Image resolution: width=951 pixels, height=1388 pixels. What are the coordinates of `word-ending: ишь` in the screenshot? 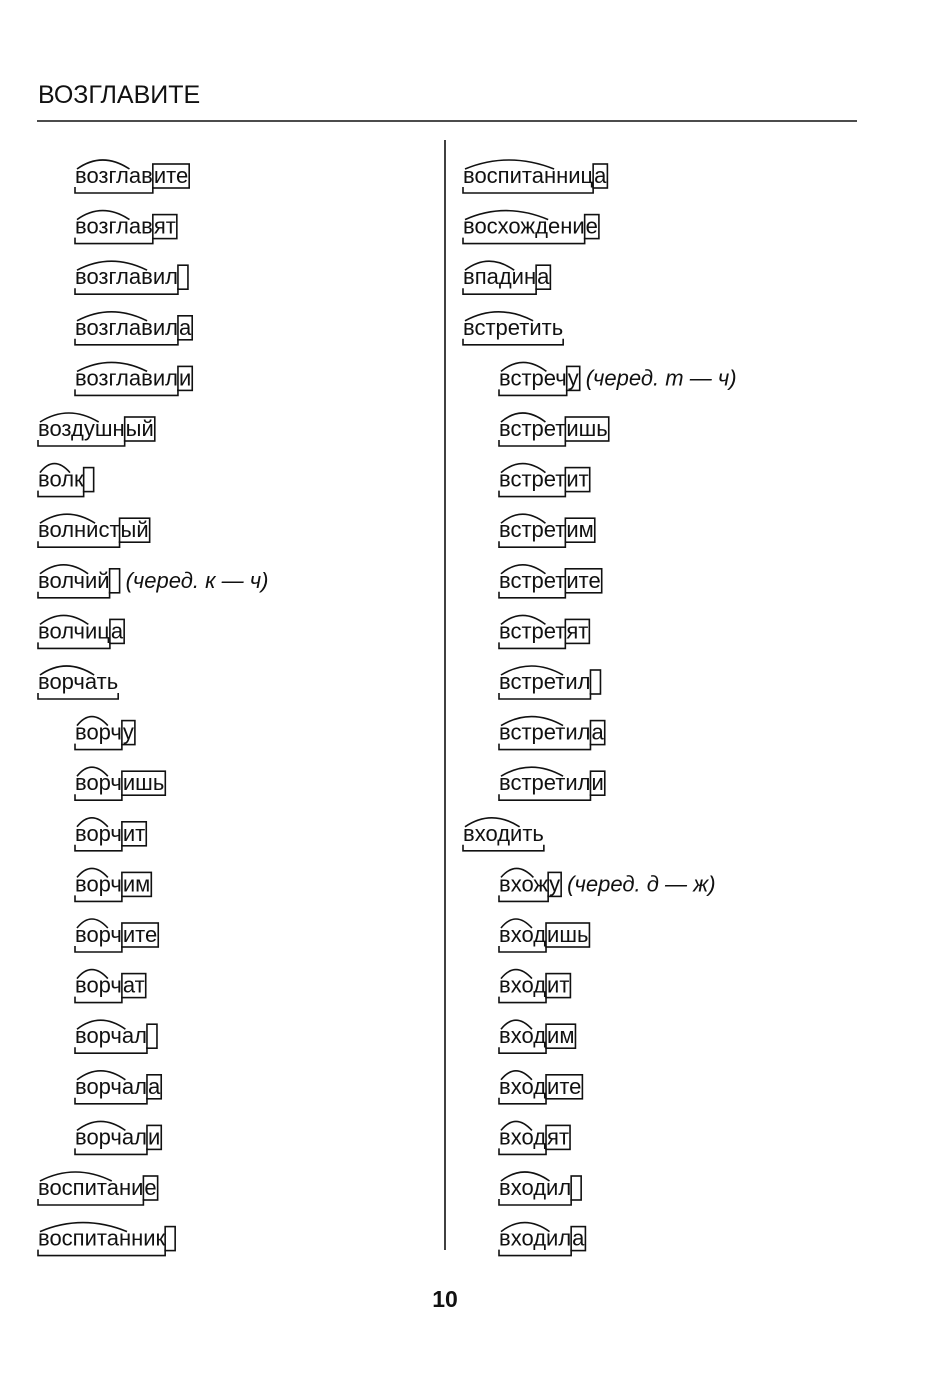 It's located at (143, 782).